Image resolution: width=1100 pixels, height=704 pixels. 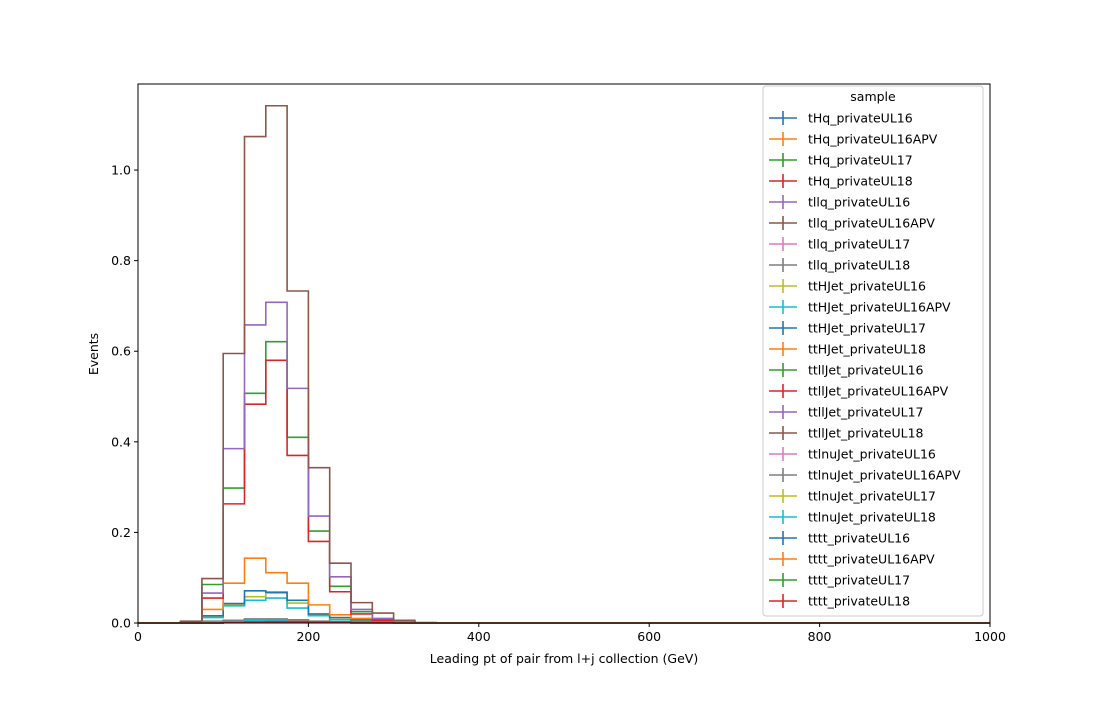 I want to click on legend-title: sample, so click(x=873, y=96).